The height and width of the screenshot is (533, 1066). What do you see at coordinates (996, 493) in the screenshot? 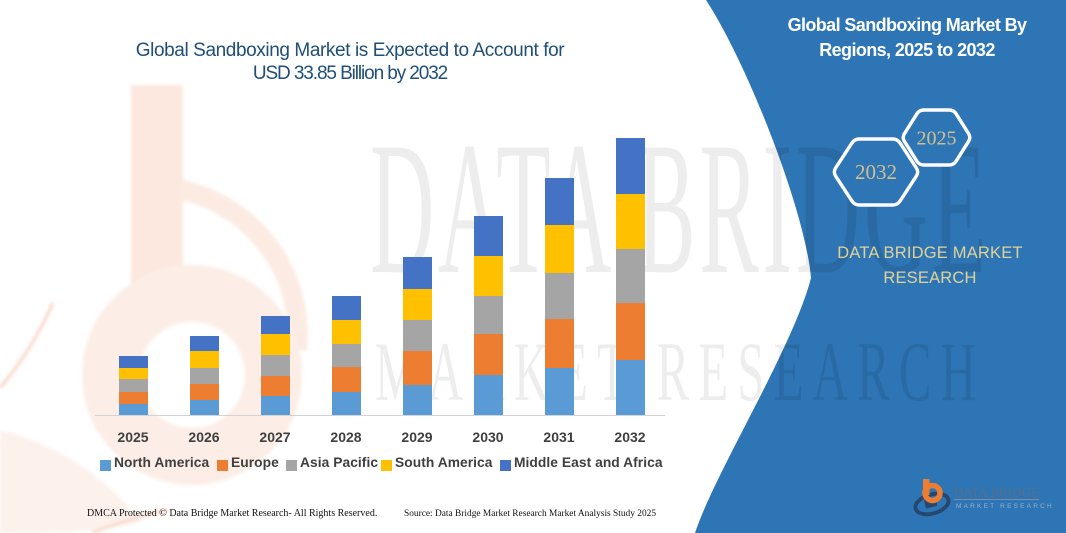
I see `svg-text: DATA BRIDGE` at bounding box center [996, 493].